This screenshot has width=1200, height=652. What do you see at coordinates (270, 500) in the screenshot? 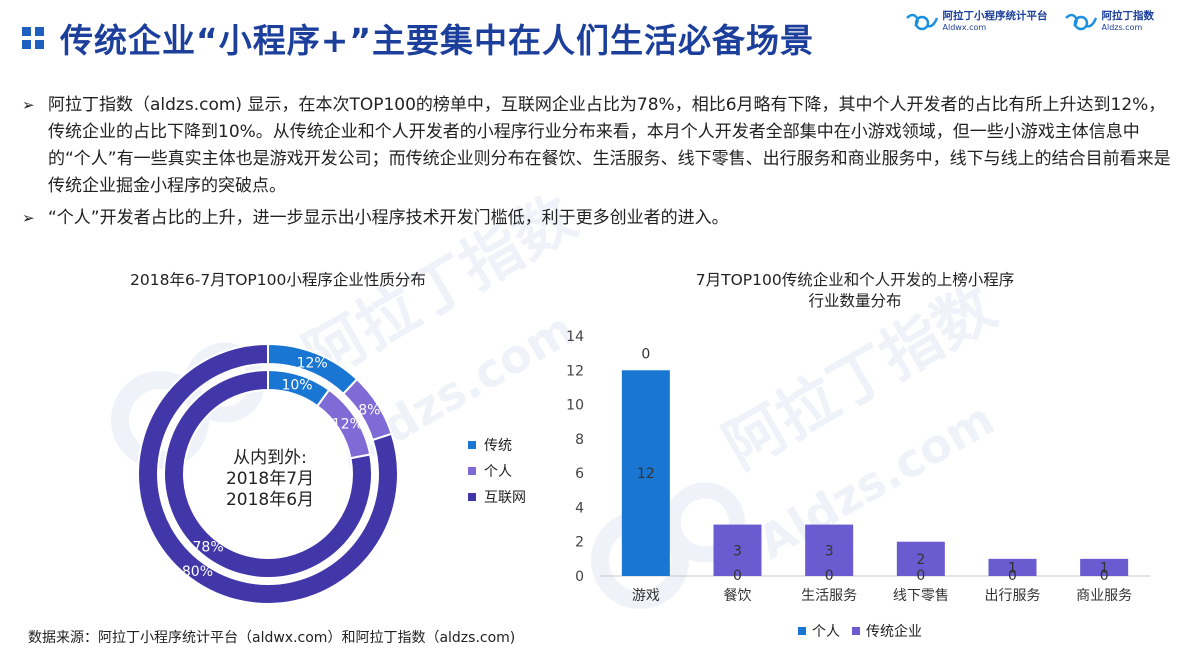
I see `center-line: 2018年6月` at bounding box center [270, 500].